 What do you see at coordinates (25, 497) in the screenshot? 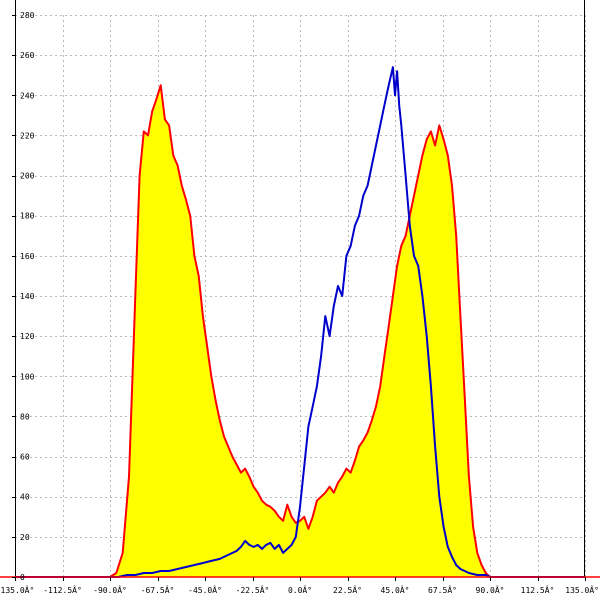
I see `y-tick-label: 40` at bounding box center [25, 497].